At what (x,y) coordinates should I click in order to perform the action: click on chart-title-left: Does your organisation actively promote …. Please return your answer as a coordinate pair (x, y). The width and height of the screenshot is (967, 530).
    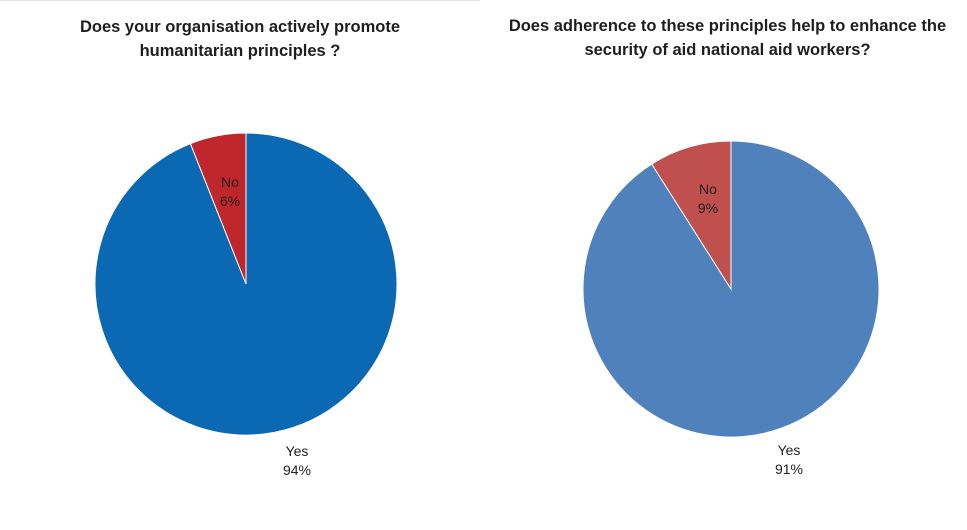
    Looking at the image, I should click on (240, 39).